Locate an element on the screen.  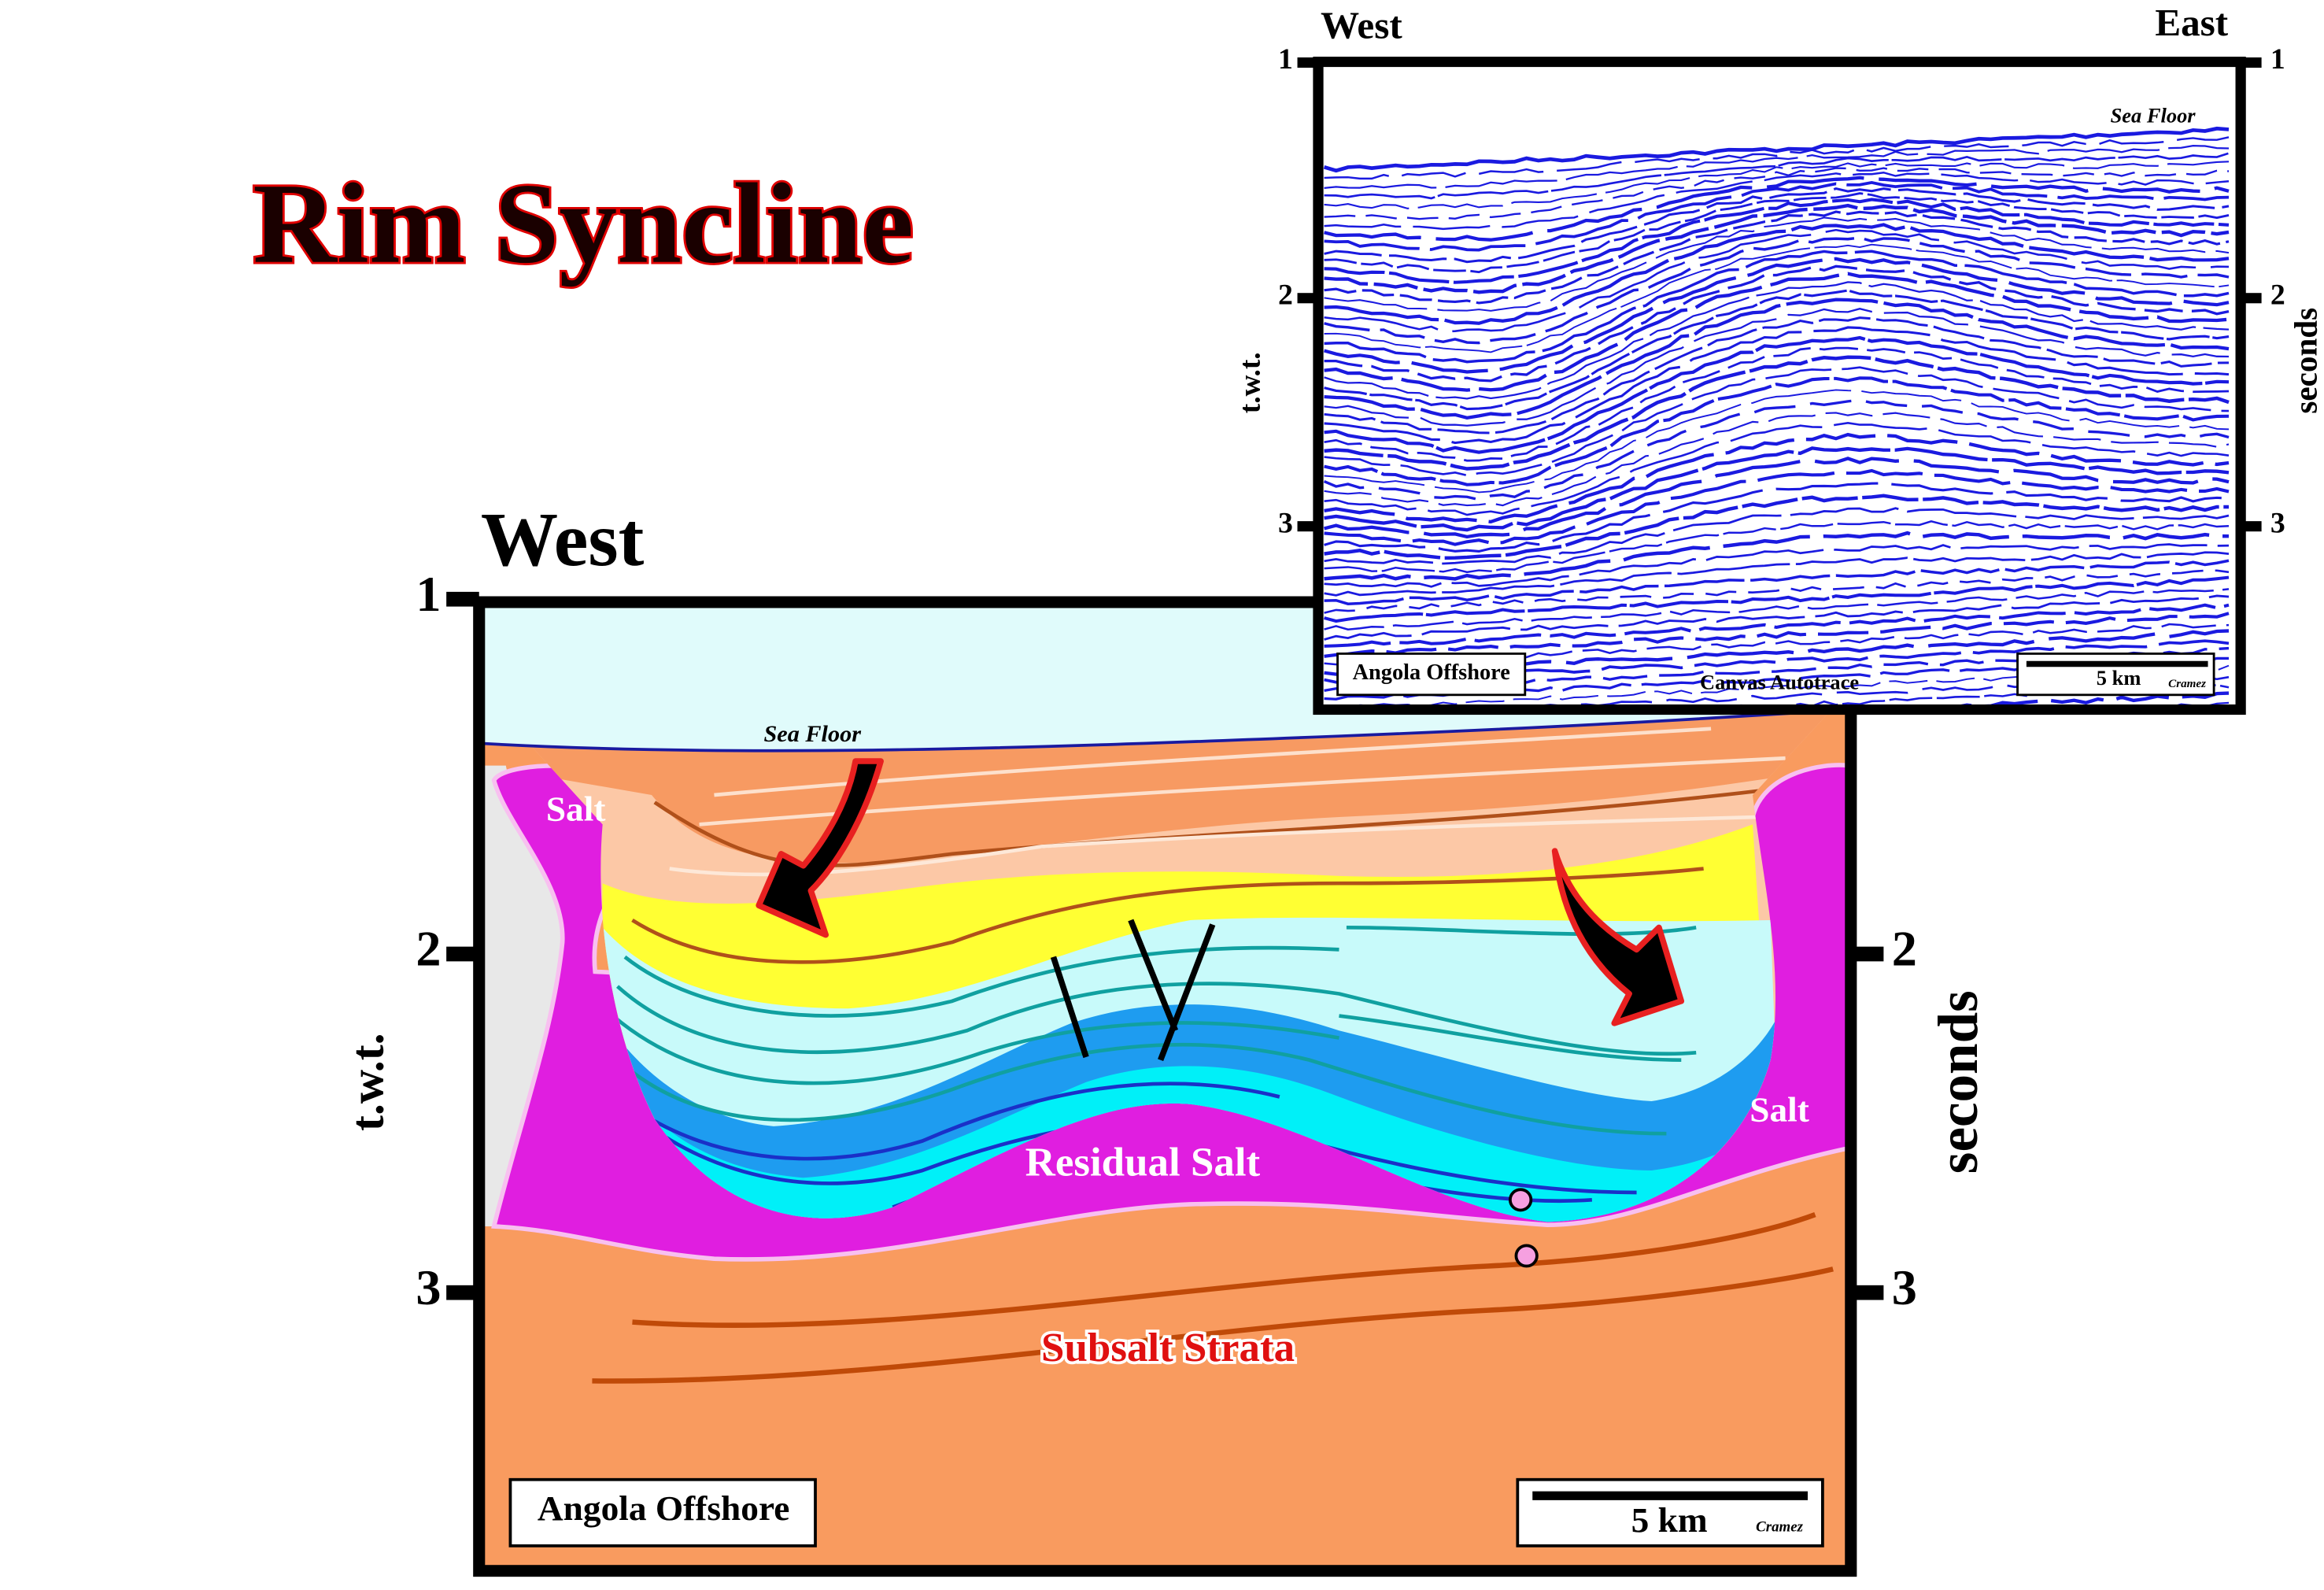
title: Rim Syncline is located at coordinates (583, 223).